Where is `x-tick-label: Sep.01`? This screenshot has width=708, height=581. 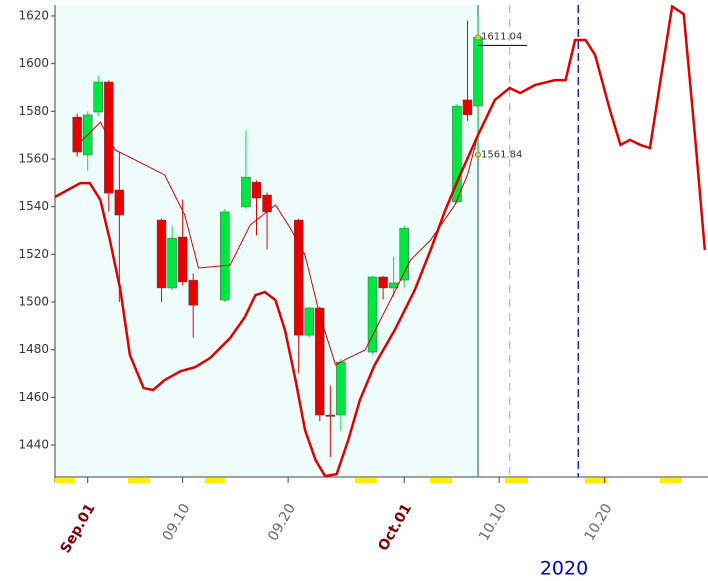
x-tick-label: Sep.01 is located at coordinates (78, 528).